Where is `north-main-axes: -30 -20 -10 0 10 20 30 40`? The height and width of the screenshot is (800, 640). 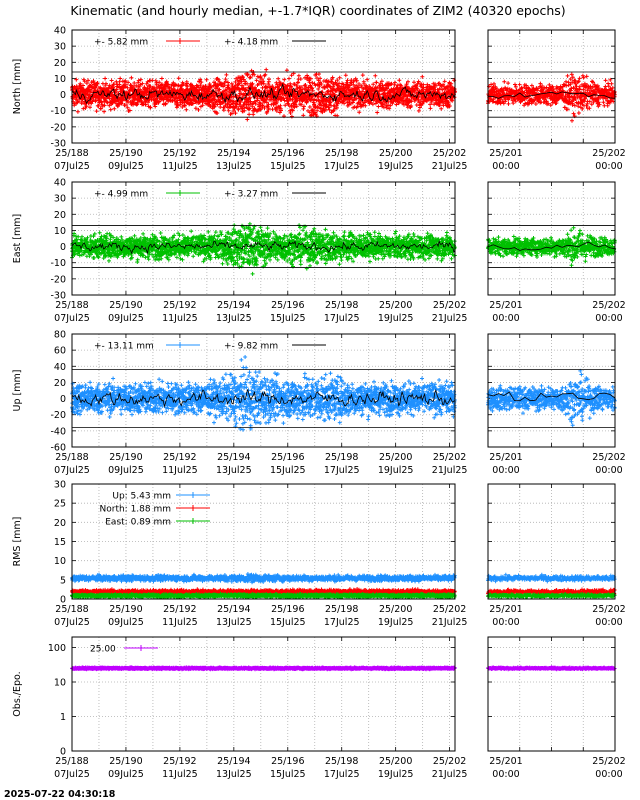 north-main-axes: -30 -20 -10 0 10 20 30 40 is located at coordinates (252, 88).